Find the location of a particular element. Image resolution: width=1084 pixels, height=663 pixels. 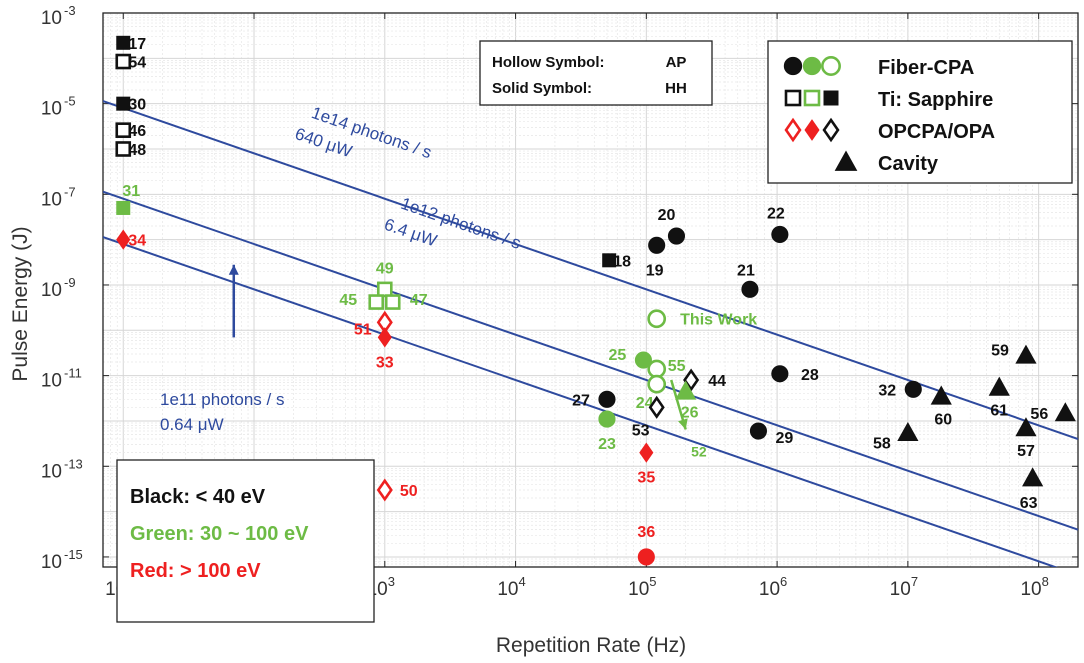

point-label: 35 is located at coordinates (646, 478).